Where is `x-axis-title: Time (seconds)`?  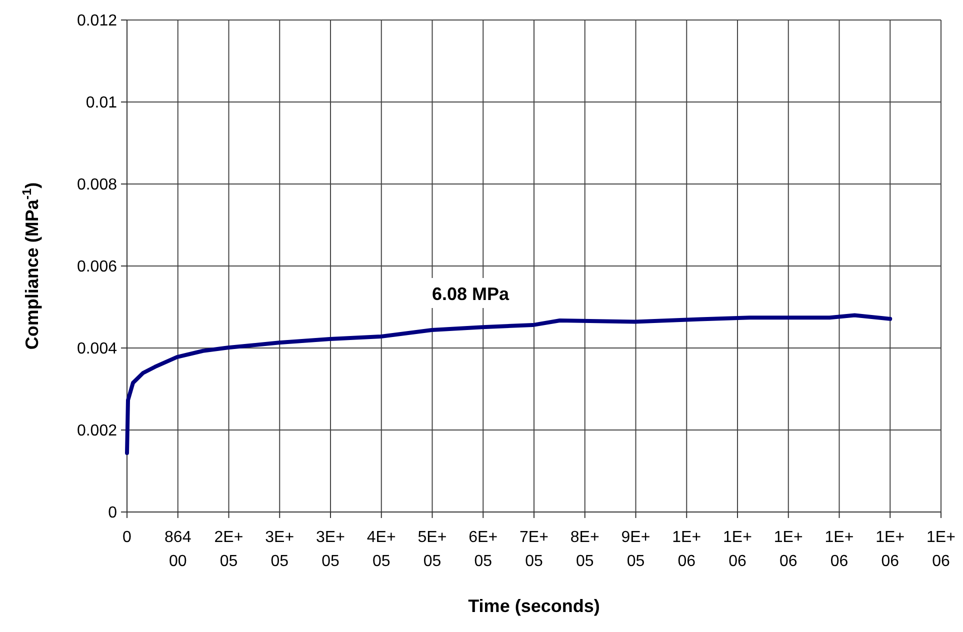 x-axis-title: Time (seconds) is located at coordinates (534, 606).